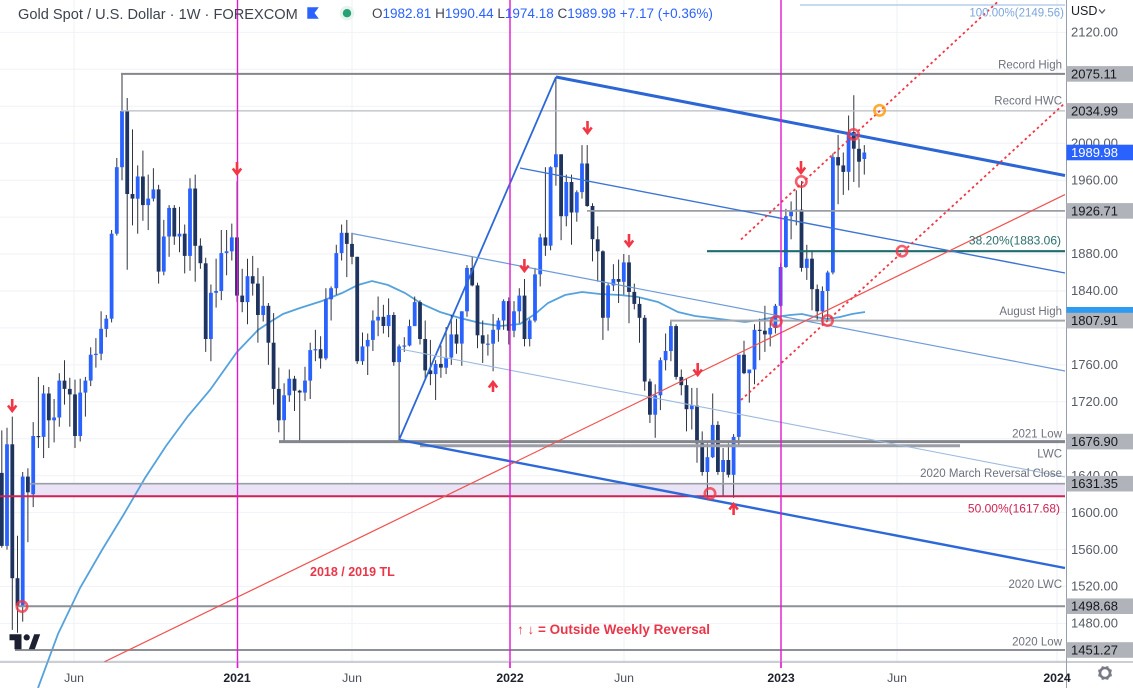  What do you see at coordinates (1094, 623) in the screenshot?
I see `svg-text: 1480.00` at bounding box center [1094, 623].